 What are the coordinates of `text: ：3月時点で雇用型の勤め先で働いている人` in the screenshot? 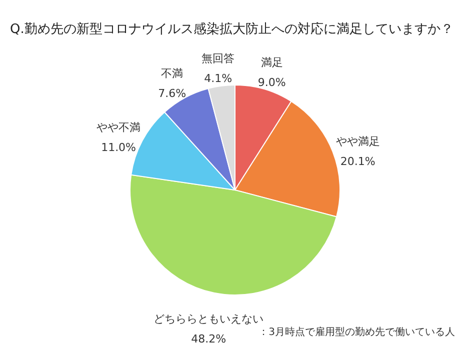 It's located at (356, 332).